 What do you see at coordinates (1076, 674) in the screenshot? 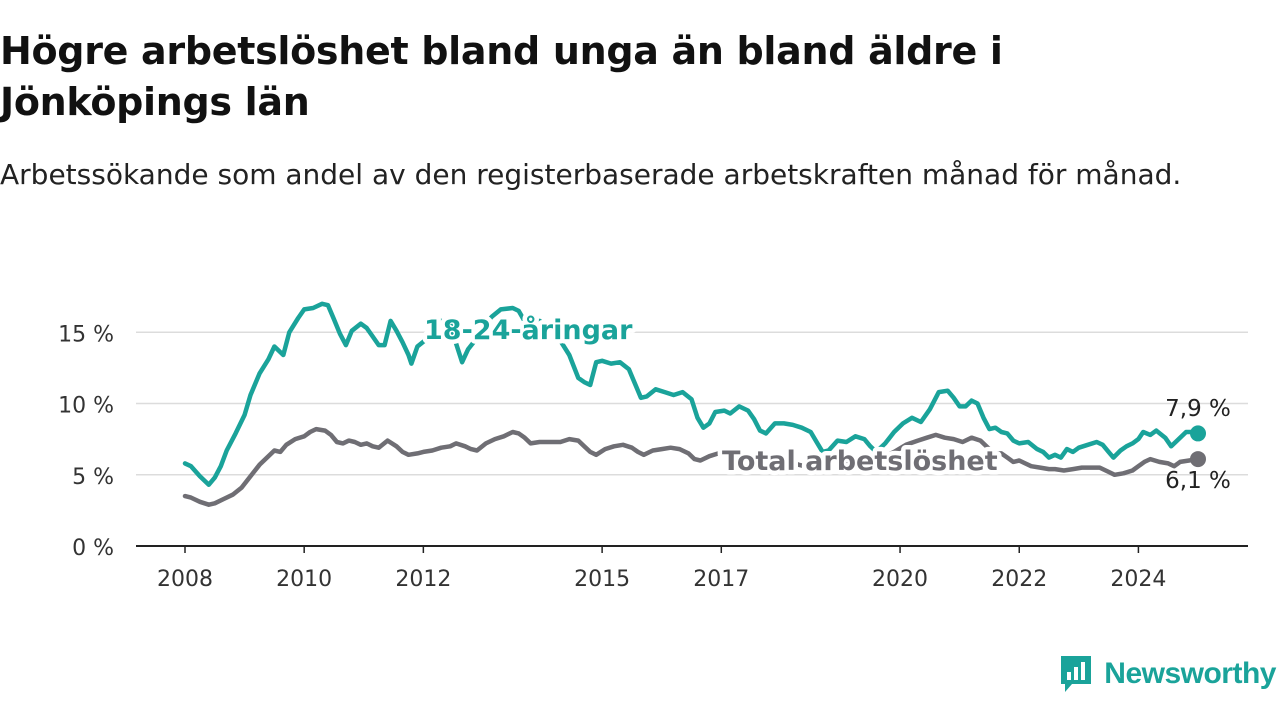
I see `newsworthy-logo-icon` at bounding box center [1076, 674].